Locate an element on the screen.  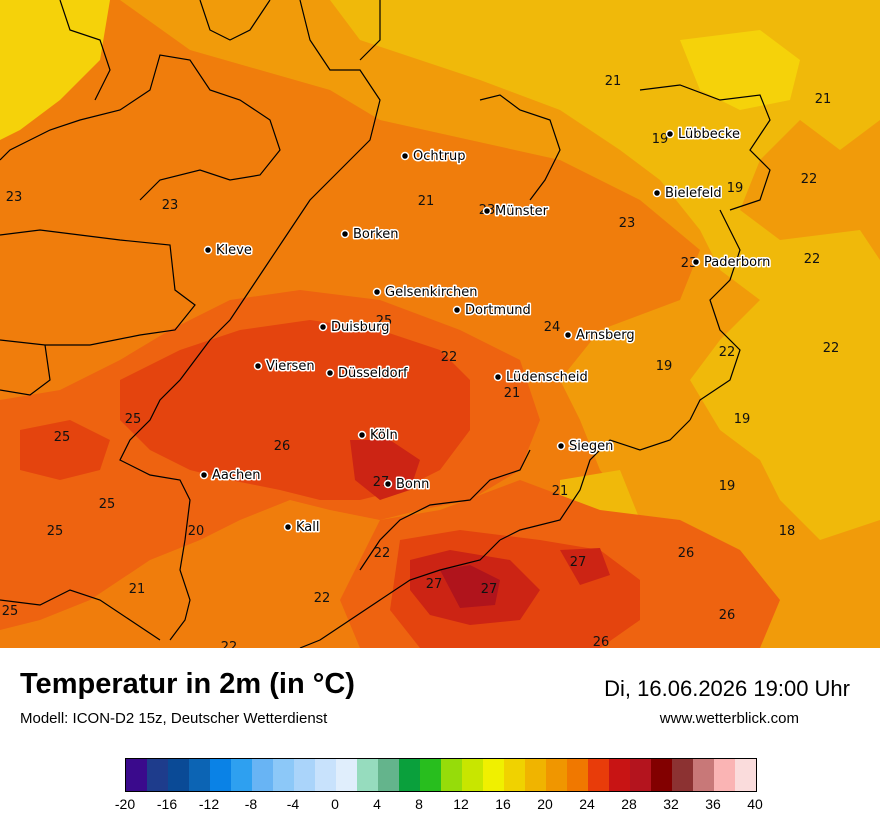
city-name: Aachen is located at coordinates (236, 475).